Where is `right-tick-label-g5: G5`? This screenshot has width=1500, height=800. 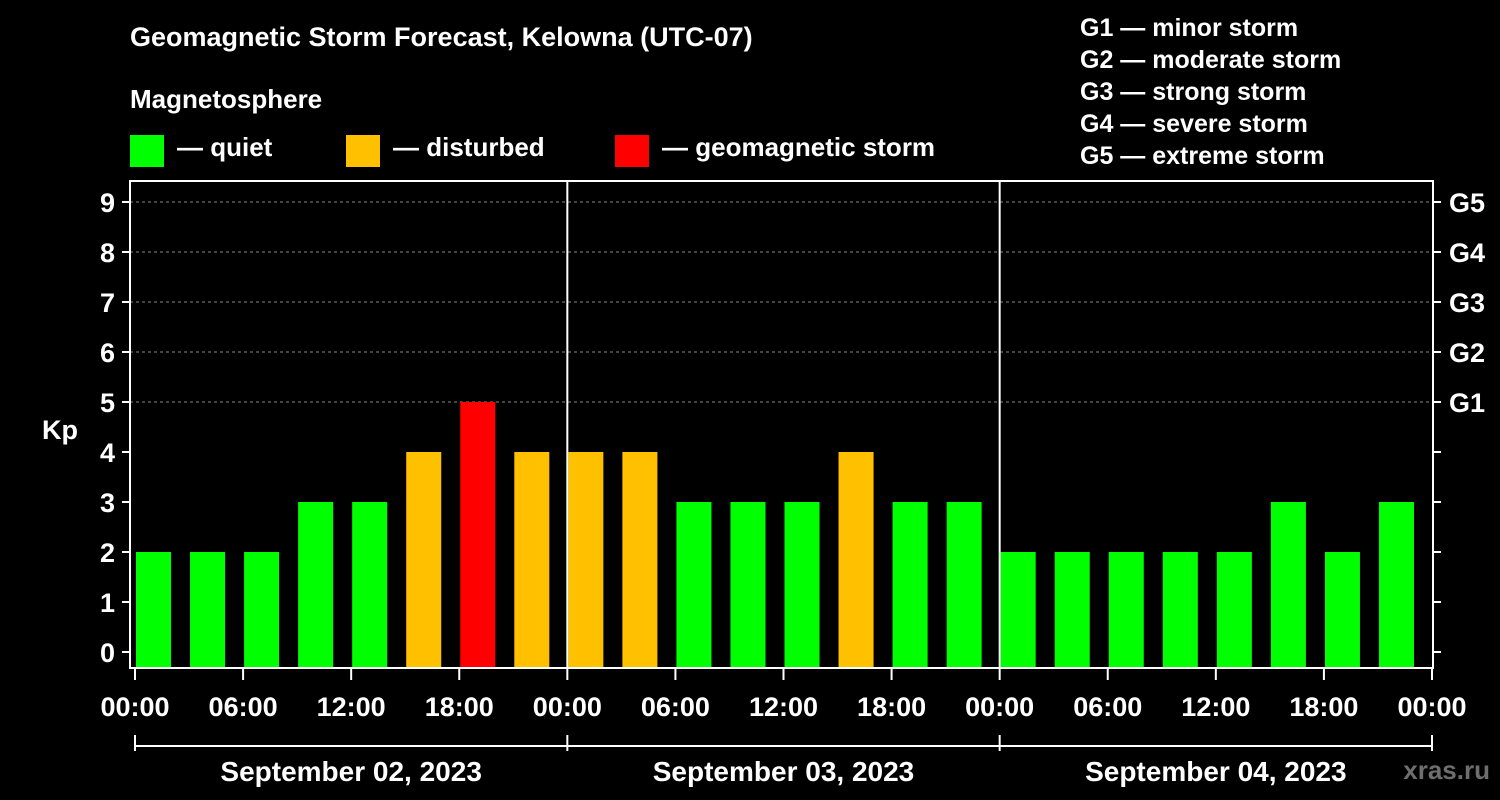
right-tick-label-g5: G5 is located at coordinates (1467, 203).